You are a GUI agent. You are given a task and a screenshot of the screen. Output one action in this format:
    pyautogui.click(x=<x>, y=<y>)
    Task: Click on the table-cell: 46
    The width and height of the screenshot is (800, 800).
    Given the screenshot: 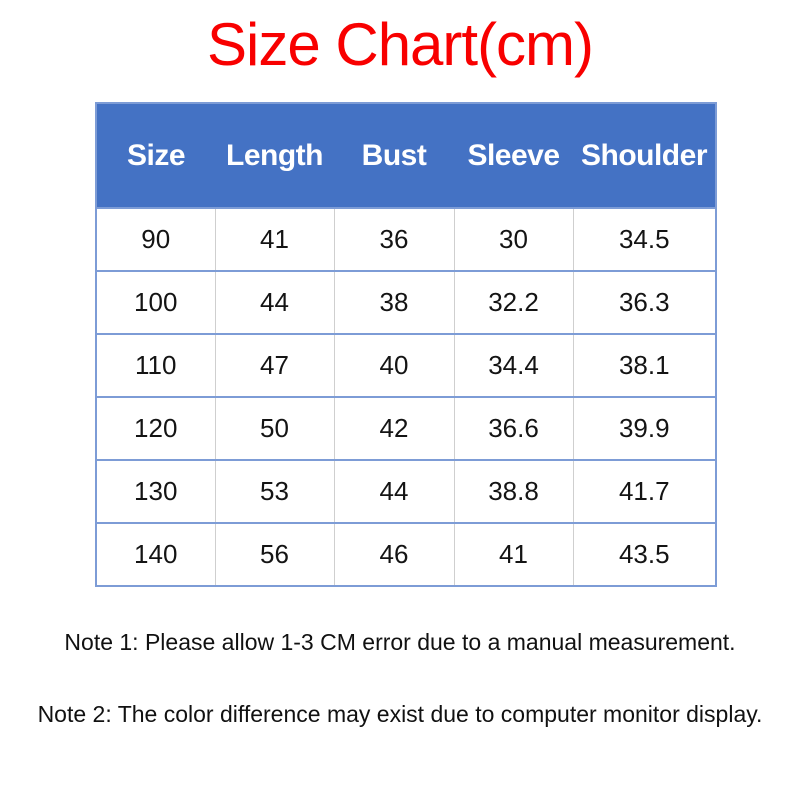 What is the action you would take?
    pyautogui.click(x=394, y=554)
    